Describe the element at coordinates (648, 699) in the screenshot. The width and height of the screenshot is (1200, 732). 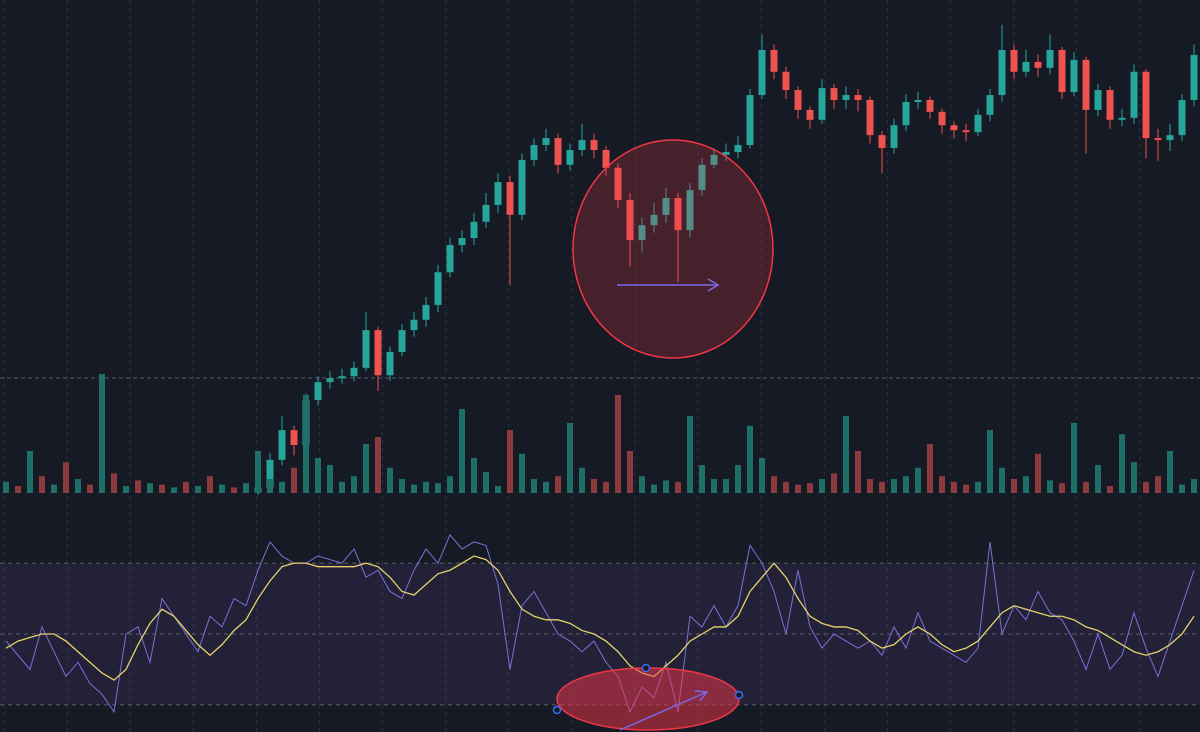
I see `highlight-ellipse` at that location.